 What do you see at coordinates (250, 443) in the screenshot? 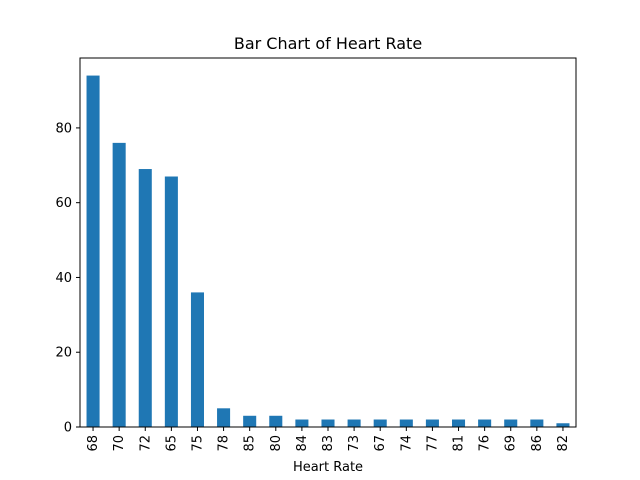
I see `x-tick-label: 85` at bounding box center [250, 443].